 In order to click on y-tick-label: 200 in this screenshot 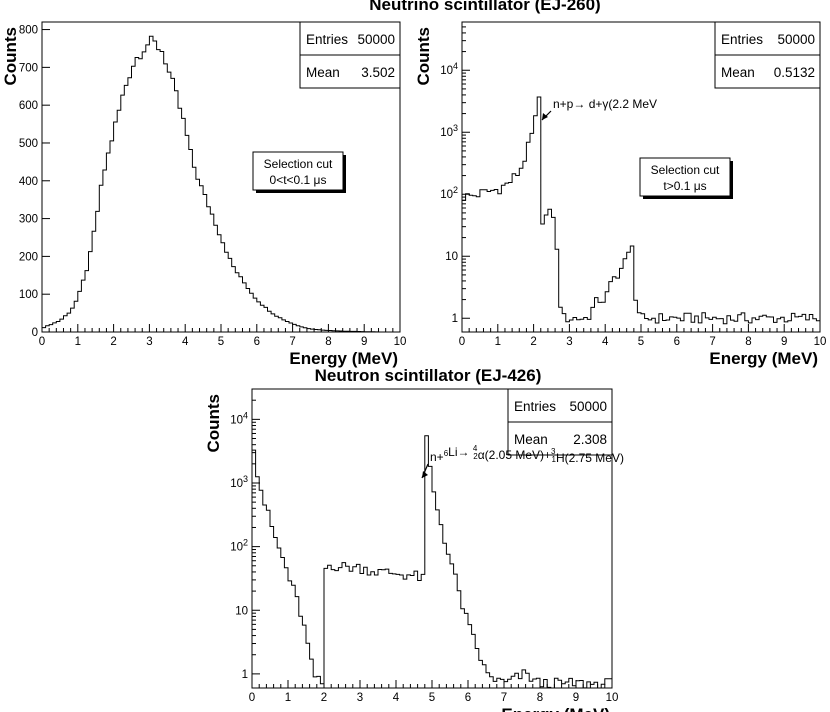, I will do `click(28, 257)`.